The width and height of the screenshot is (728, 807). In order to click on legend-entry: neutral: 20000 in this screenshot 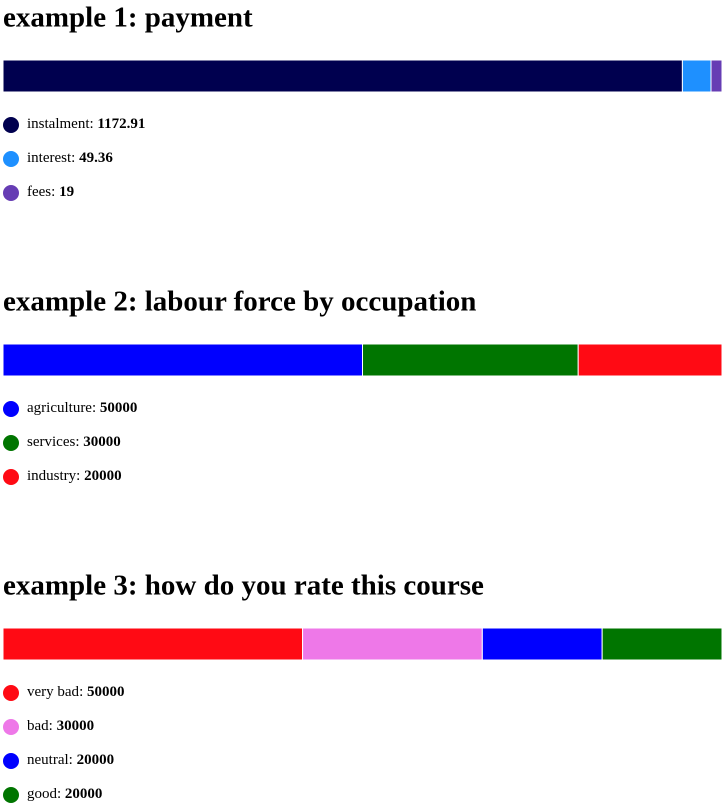, I will do `click(70, 760)`.